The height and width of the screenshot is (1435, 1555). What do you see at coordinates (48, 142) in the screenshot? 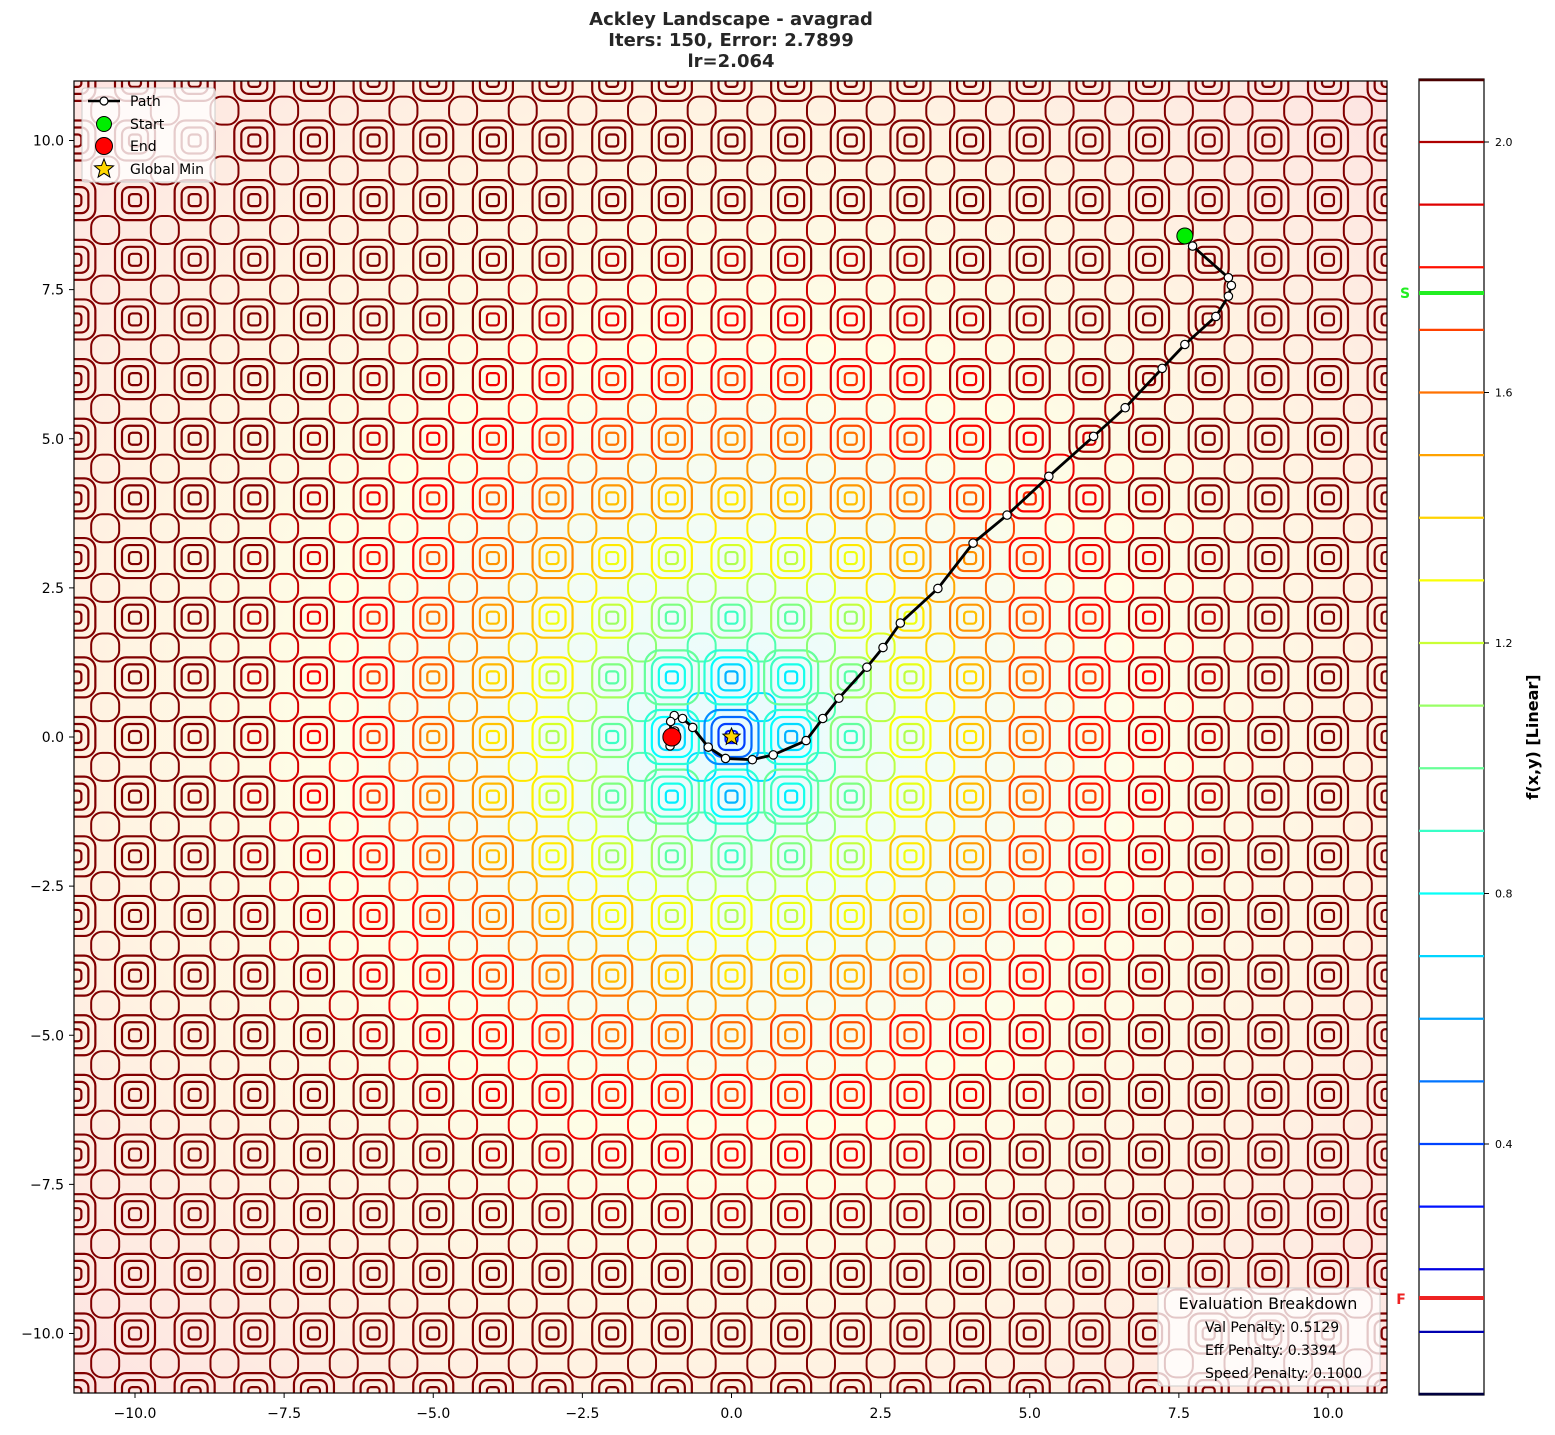
I see `y-tick-label: 10.0` at bounding box center [48, 142].